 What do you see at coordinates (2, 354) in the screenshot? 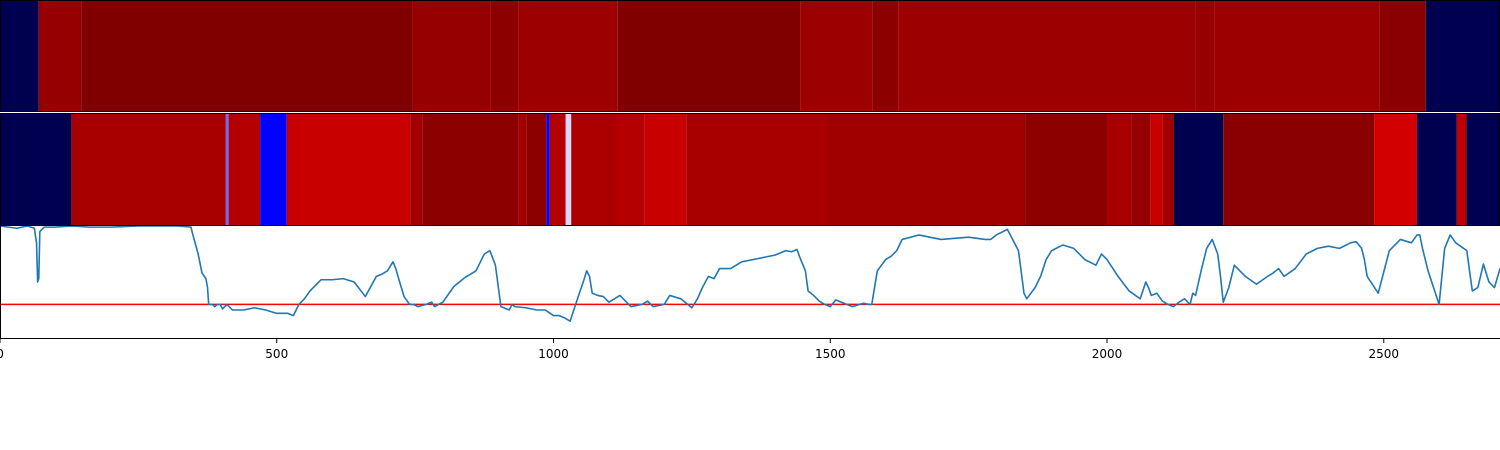
I see `x-tick-label-0: 0` at bounding box center [2, 354].